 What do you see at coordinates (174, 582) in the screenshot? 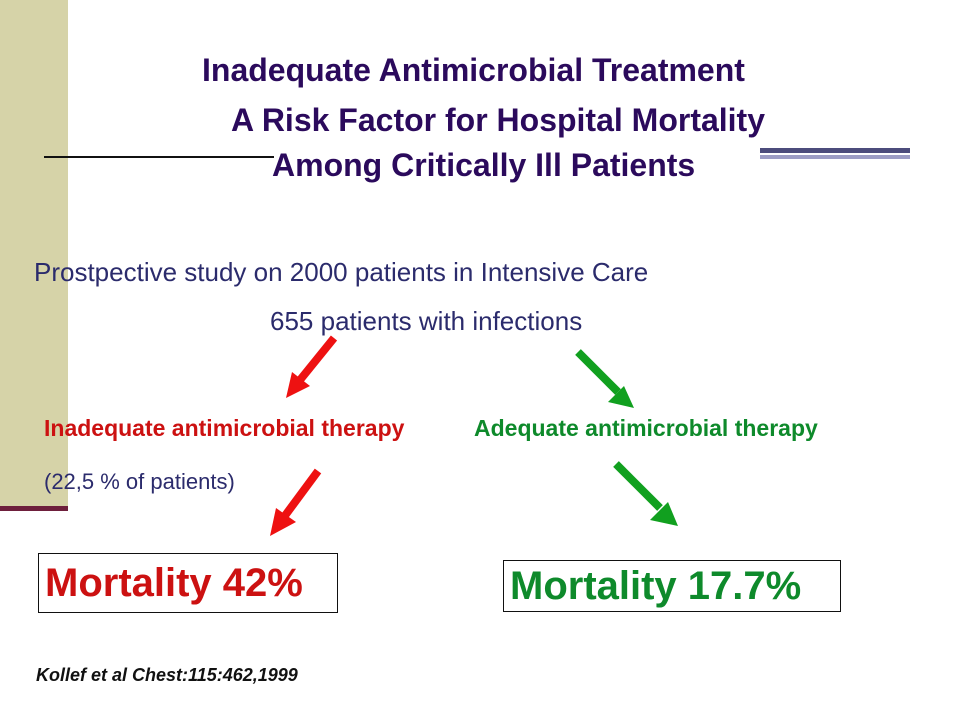
I see `inadequate-mortality-value: Mortality 42%` at bounding box center [174, 582].